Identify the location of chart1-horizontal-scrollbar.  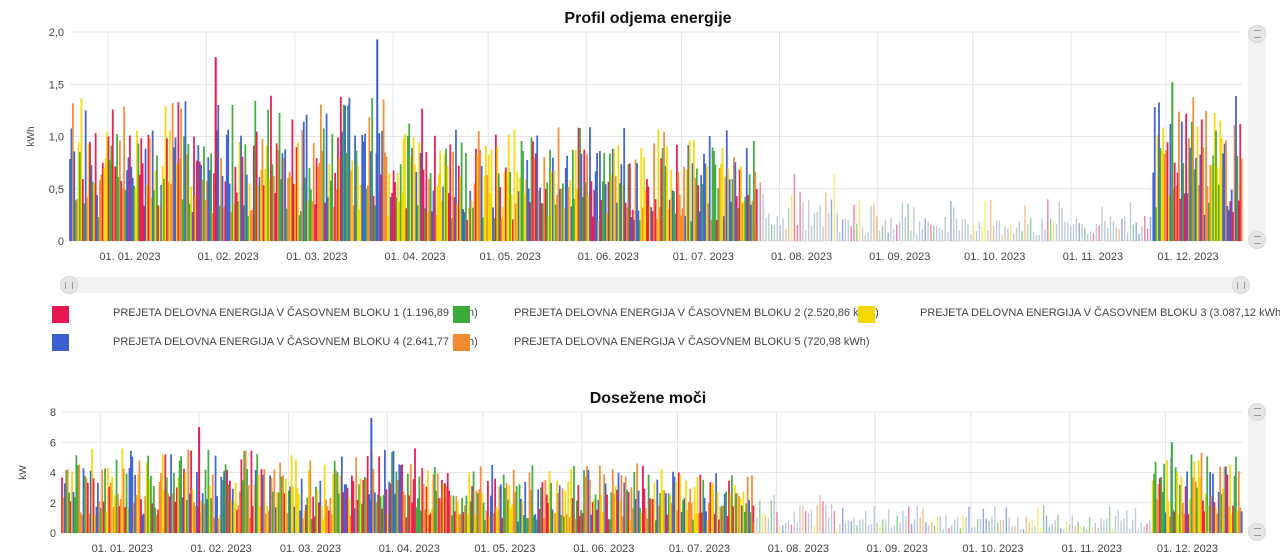
(655, 285).